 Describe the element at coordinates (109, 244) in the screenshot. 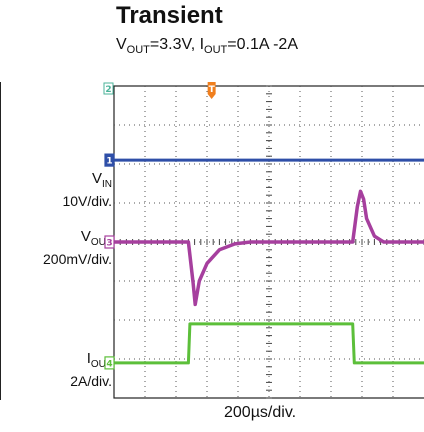

I see `vout-marker-text: 3` at that location.